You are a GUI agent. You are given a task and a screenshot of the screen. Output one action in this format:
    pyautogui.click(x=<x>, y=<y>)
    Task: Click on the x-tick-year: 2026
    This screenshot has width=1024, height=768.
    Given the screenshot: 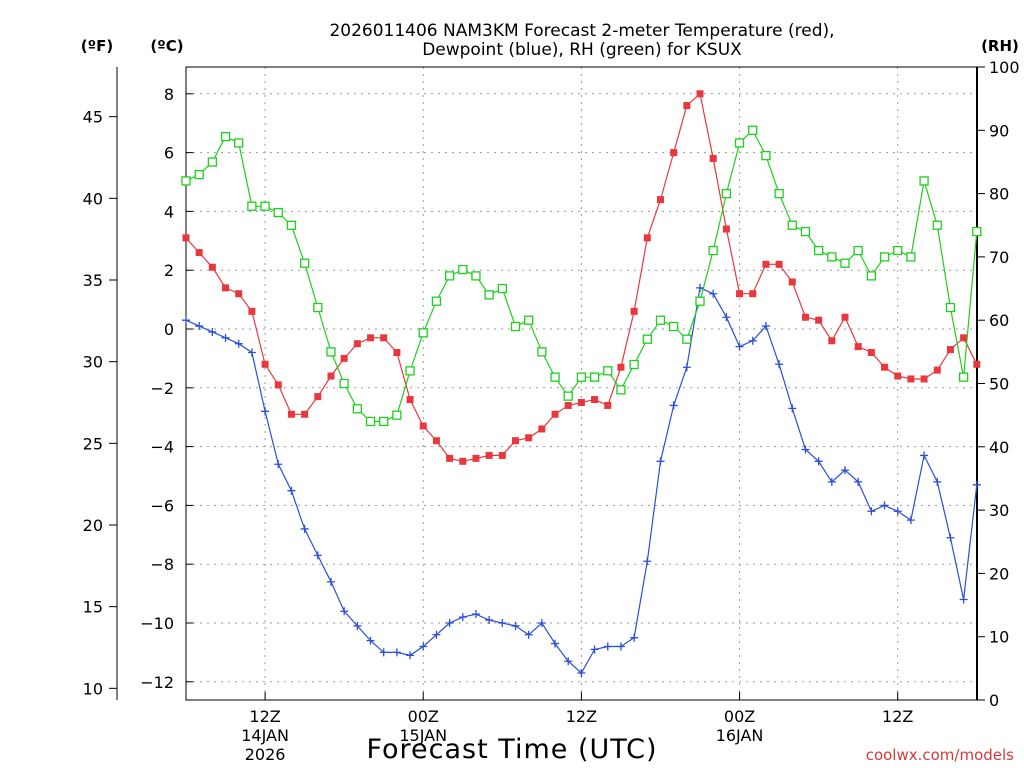 What is the action you would take?
    pyautogui.click(x=265, y=754)
    